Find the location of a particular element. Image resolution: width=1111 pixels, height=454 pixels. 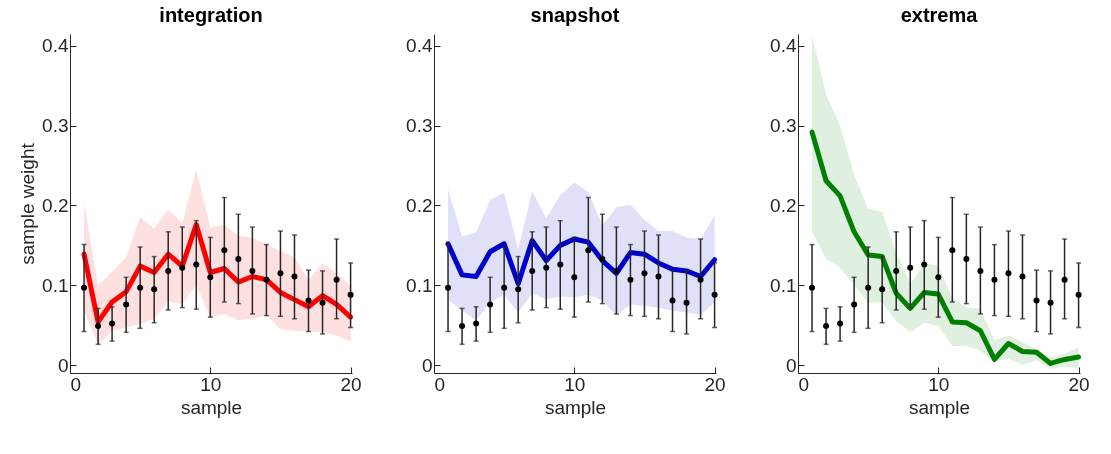

chart-title: integration is located at coordinates (211, 15).